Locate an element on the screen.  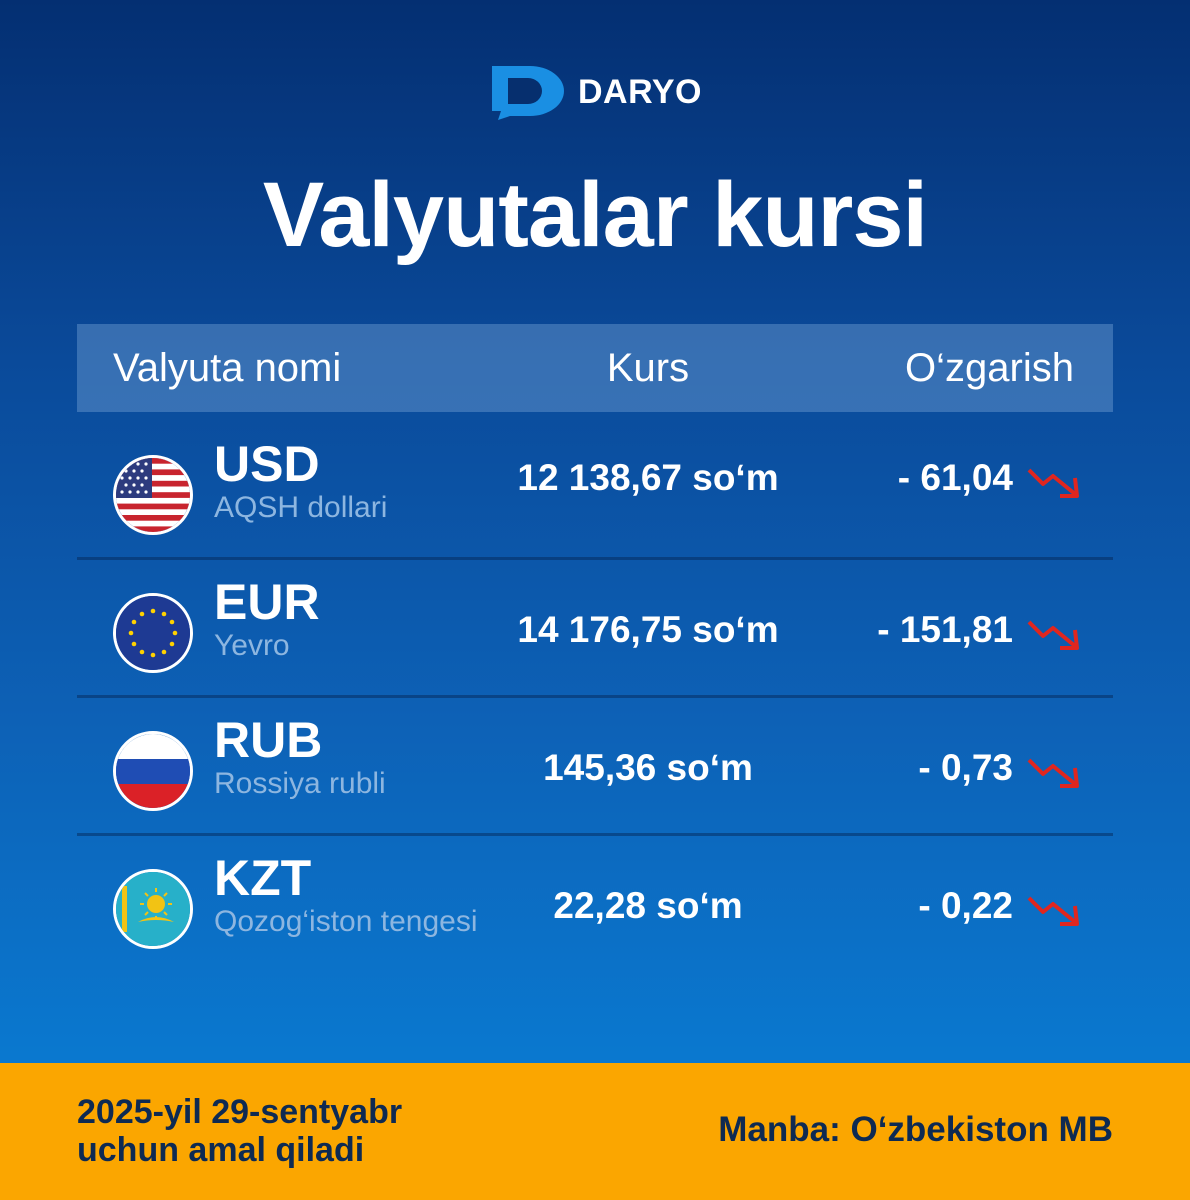
brand-name: DARYO is located at coordinates (640, 91).